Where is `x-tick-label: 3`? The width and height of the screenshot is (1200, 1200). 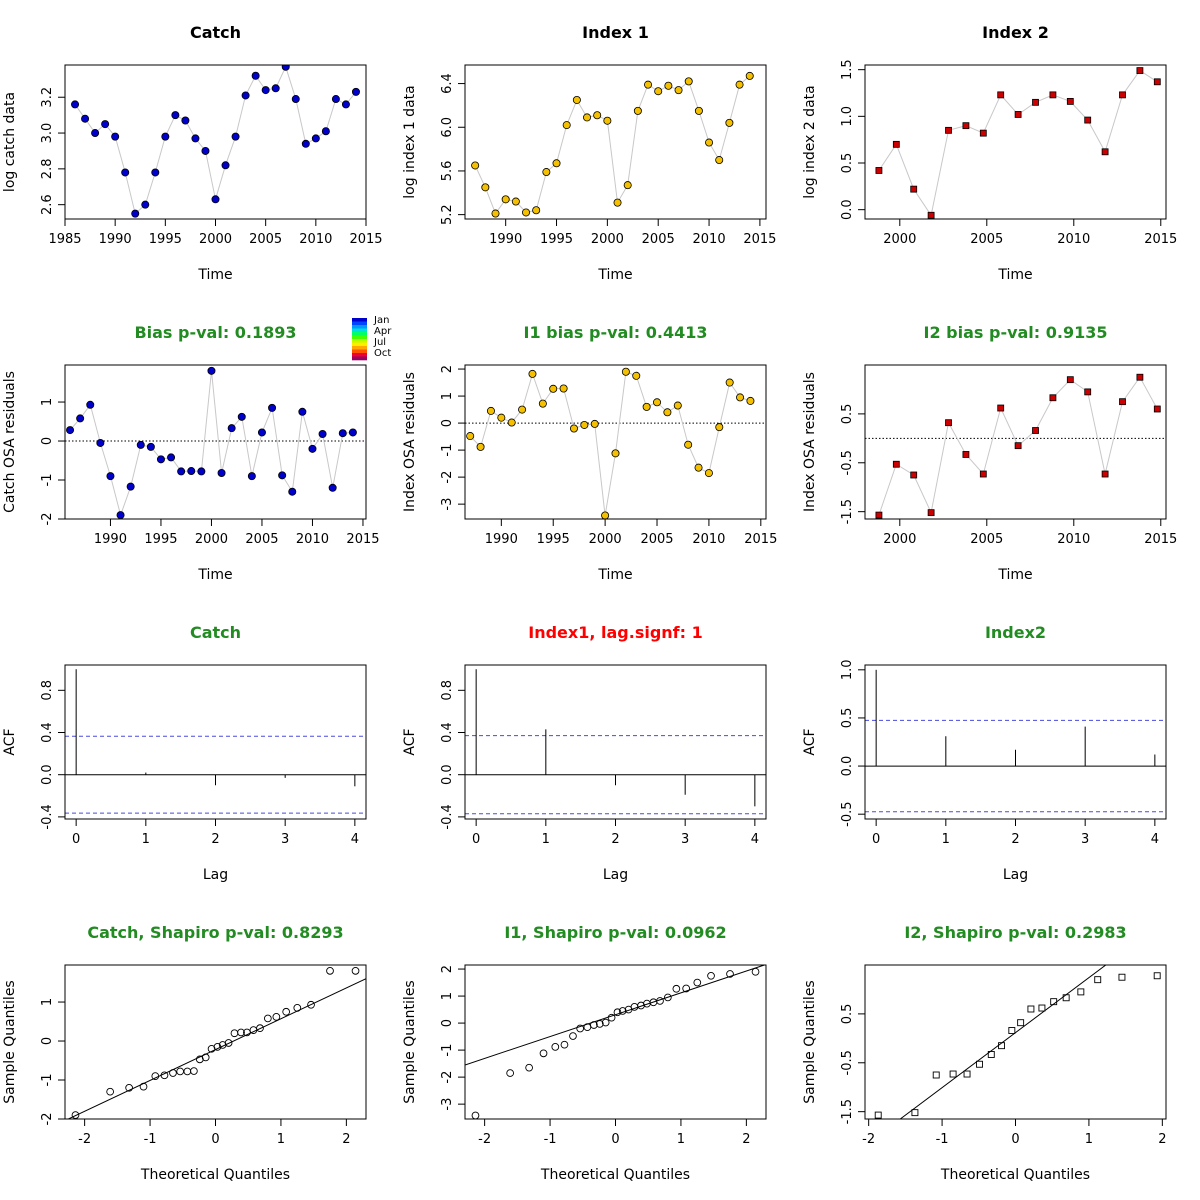 x-tick-label: 3 is located at coordinates (685, 839).